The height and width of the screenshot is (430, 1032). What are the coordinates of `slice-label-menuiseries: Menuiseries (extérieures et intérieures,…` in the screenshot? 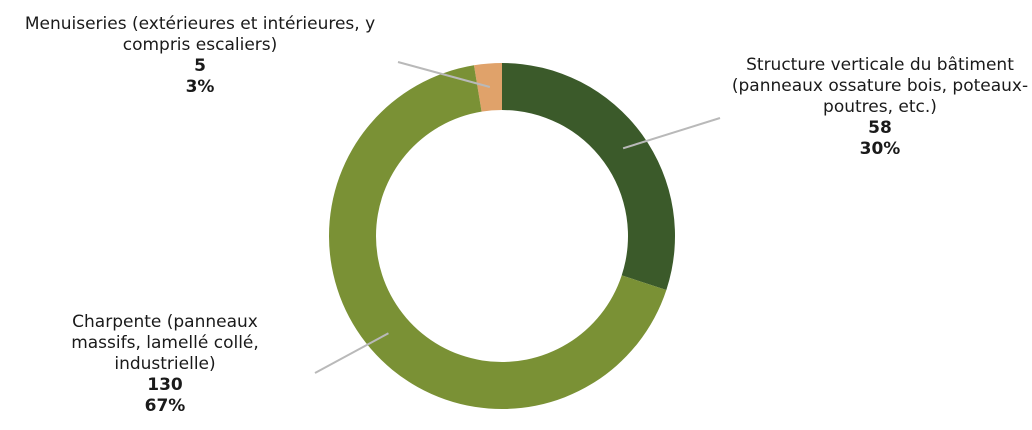 It's located at (200, 56).